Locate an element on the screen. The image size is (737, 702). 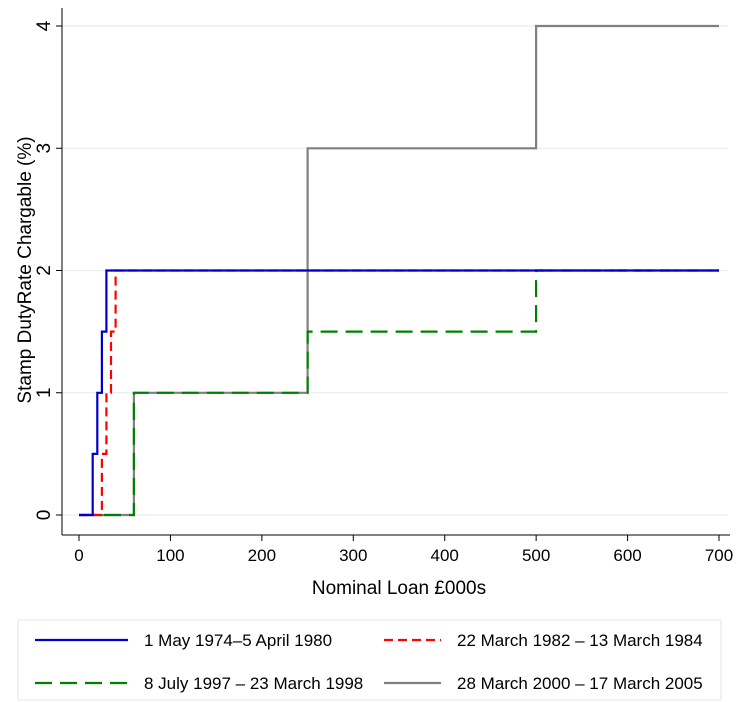
x-tick-label: 700 is located at coordinates (719, 555).